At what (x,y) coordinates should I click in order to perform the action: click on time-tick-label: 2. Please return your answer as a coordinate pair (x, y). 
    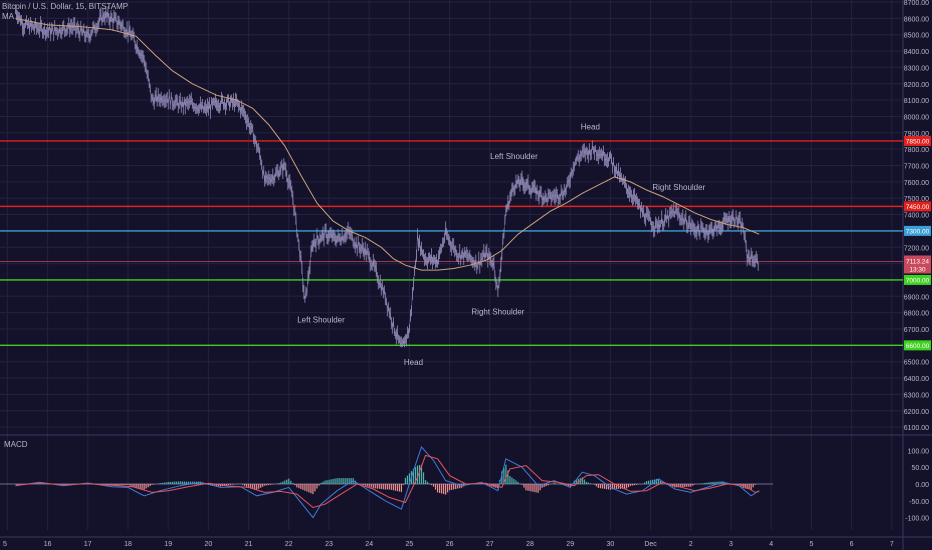
    Looking at the image, I should click on (691, 544).